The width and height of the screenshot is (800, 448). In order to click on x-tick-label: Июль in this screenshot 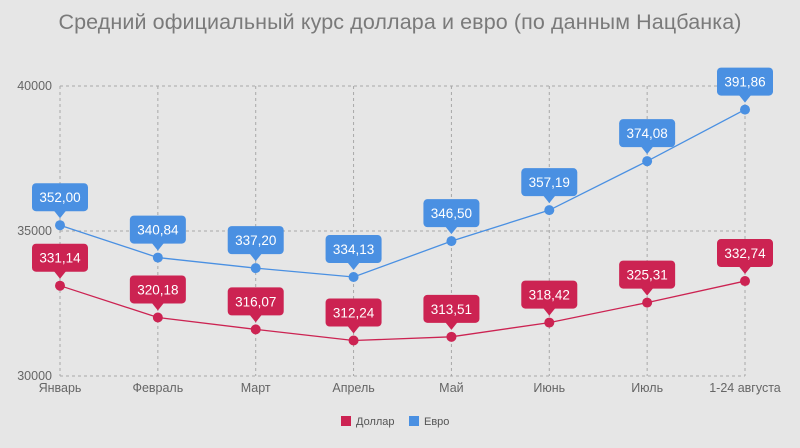, I will do `click(647, 388)`.